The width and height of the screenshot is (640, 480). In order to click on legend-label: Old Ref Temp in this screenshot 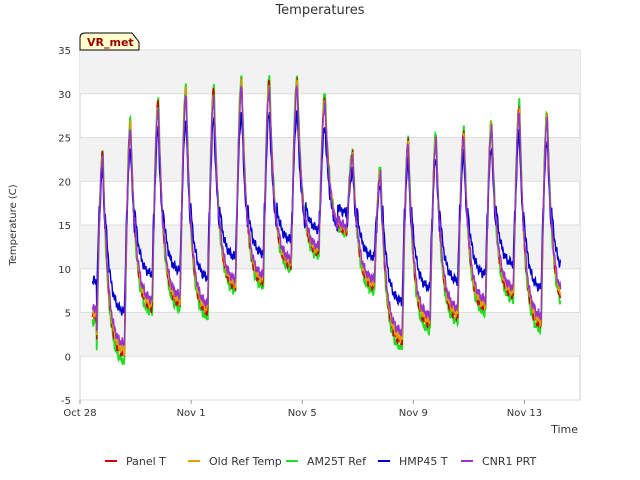, I will do `click(245, 461)`.